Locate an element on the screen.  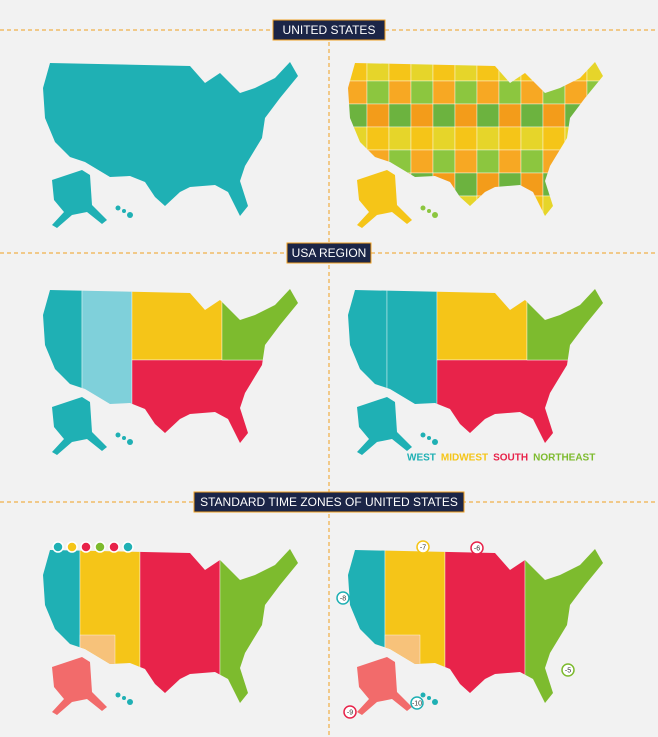
mainland is located at coordinates (170, 626).